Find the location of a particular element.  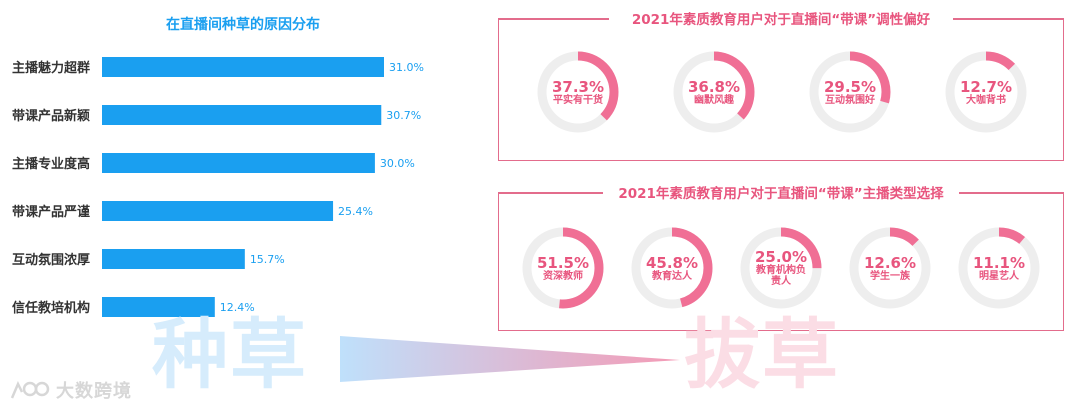

bar-value-label: 15.7% is located at coordinates (267, 259).